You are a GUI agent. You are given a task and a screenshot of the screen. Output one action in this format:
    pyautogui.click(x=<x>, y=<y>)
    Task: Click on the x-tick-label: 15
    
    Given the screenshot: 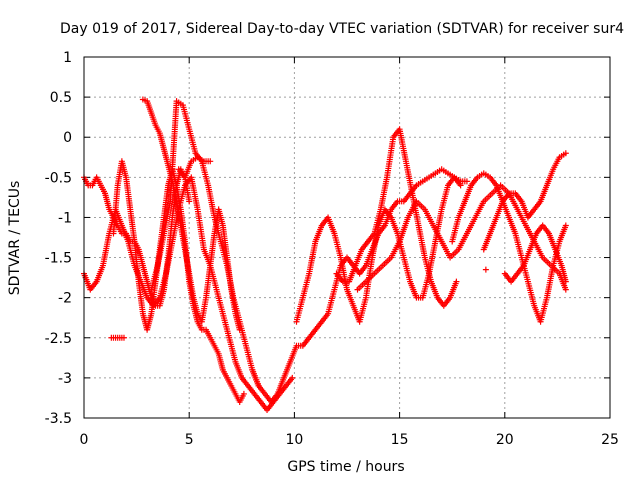 What is the action you would take?
    pyautogui.click(x=400, y=440)
    